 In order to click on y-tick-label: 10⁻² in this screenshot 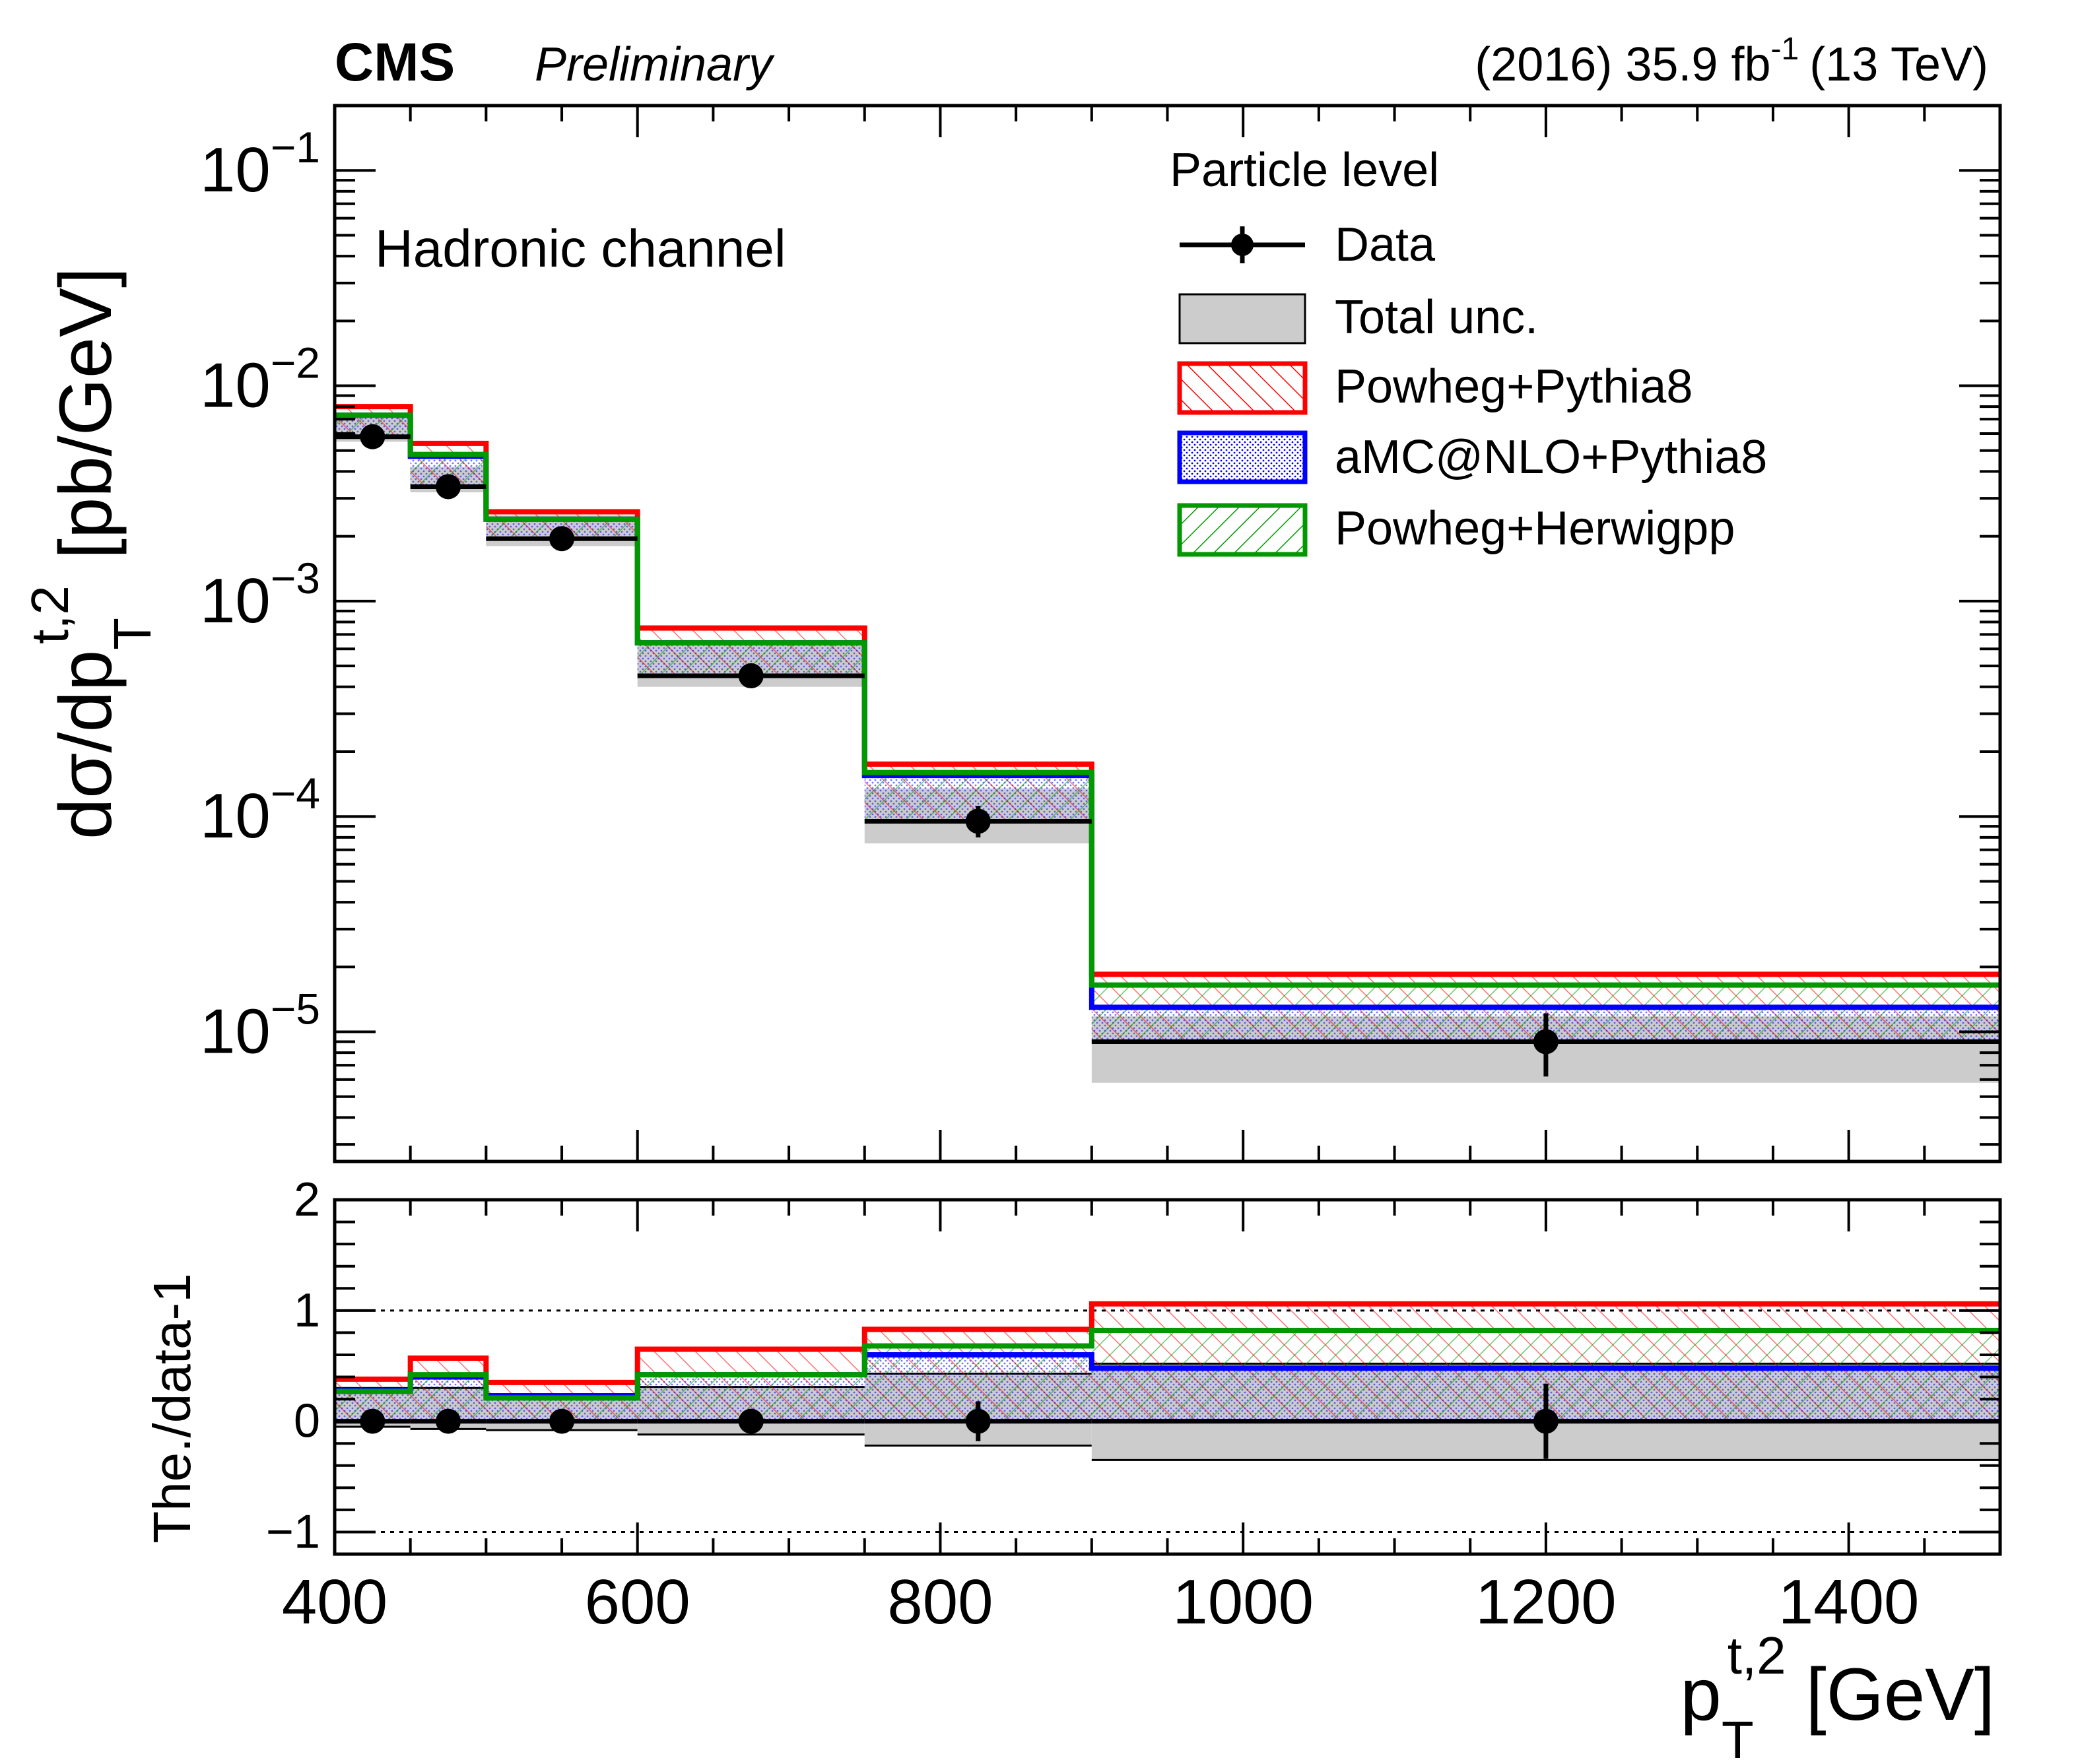, I will do `click(260, 380)`.